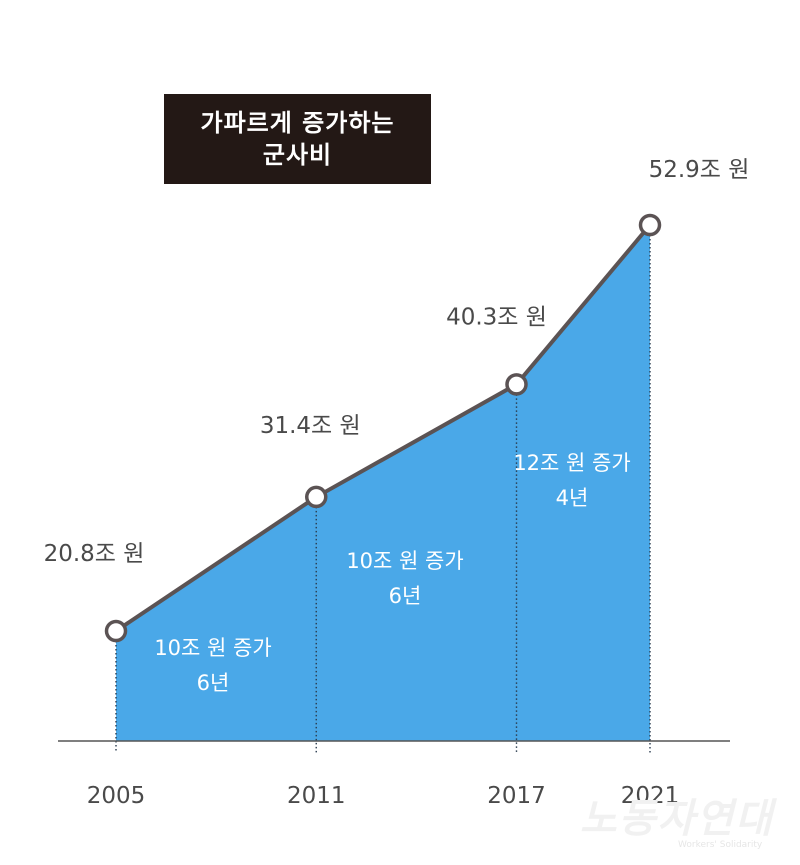  I want to click on chart-title: 가파르게 증가하는 군사비, so click(297, 139).